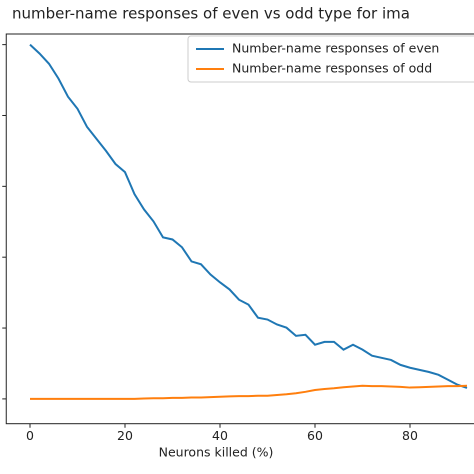  What do you see at coordinates (315, 435) in the screenshot?
I see `x-tick-label: 60` at bounding box center [315, 435].